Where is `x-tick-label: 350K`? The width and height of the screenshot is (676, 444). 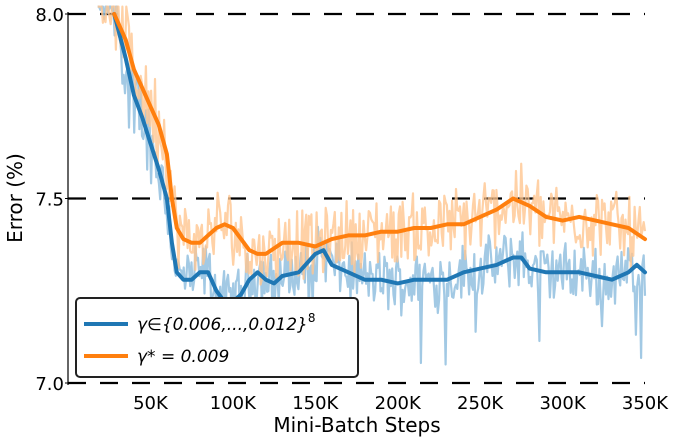
x-tick-label: 350K is located at coordinates (645, 403).